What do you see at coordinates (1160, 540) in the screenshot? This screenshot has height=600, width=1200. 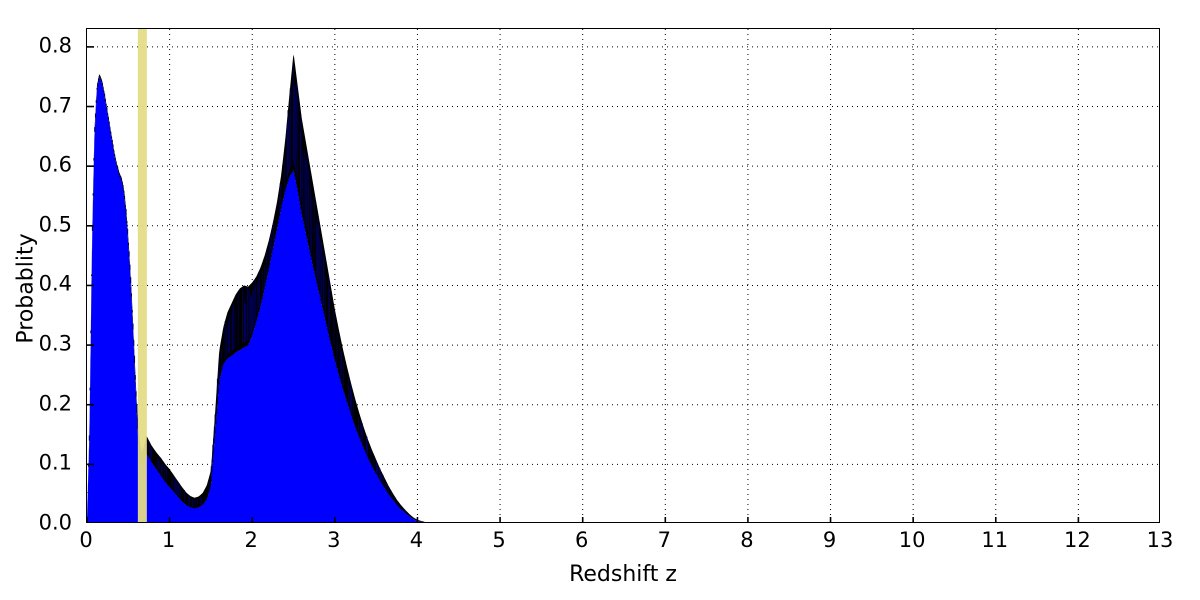 I see `x-tick-label: 13` at bounding box center [1160, 540].